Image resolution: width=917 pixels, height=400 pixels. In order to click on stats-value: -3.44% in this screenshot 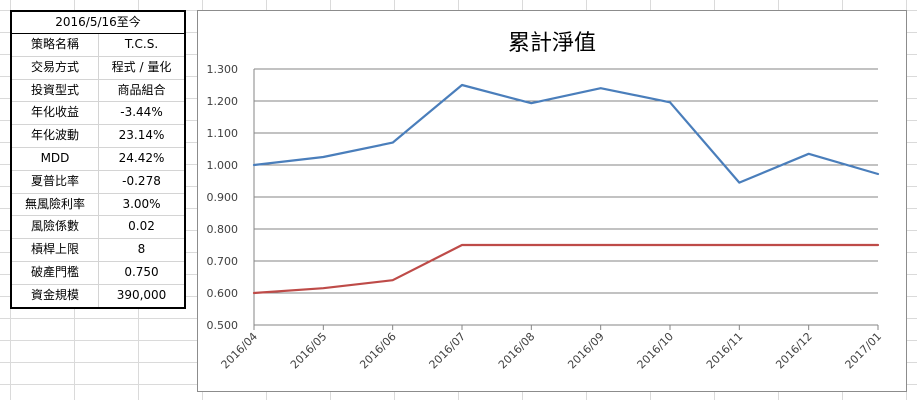, I will do `click(141, 112)`.